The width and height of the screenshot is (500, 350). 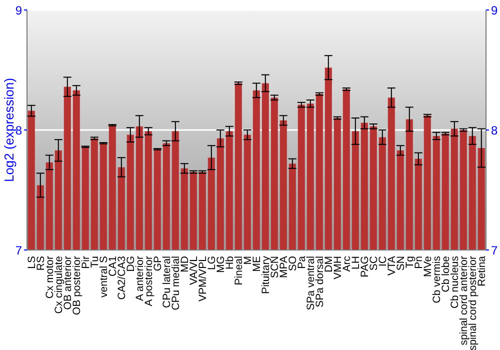 What do you see at coordinates (494, 130) in the screenshot?
I see `y2-tick-label: 8` at bounding box center [494, 130].